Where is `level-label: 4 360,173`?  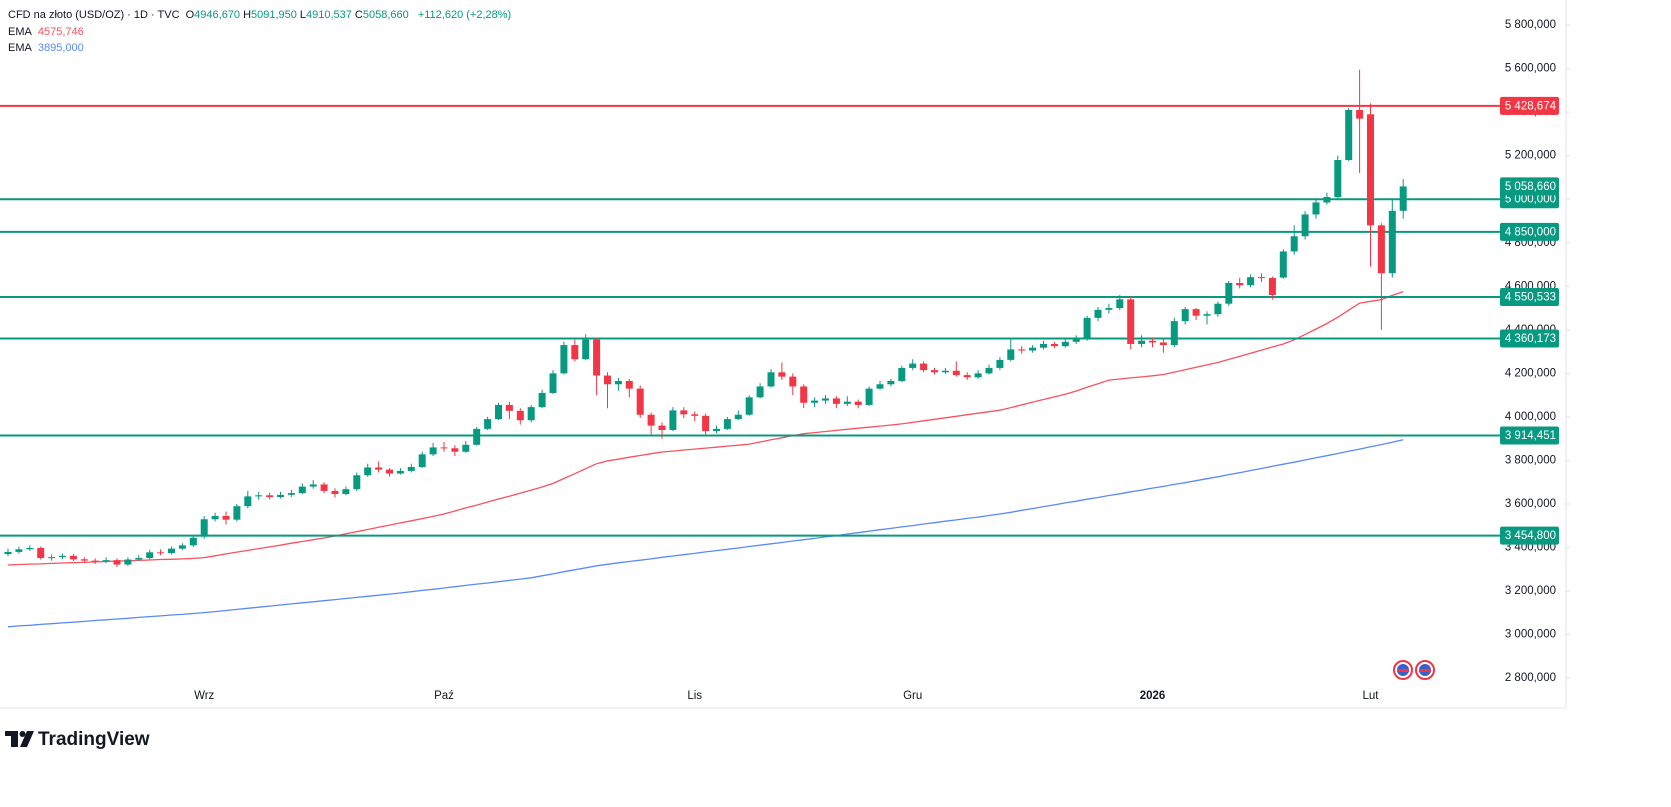
level-label: 4 360,173 is located at coordinates (1530, 339).